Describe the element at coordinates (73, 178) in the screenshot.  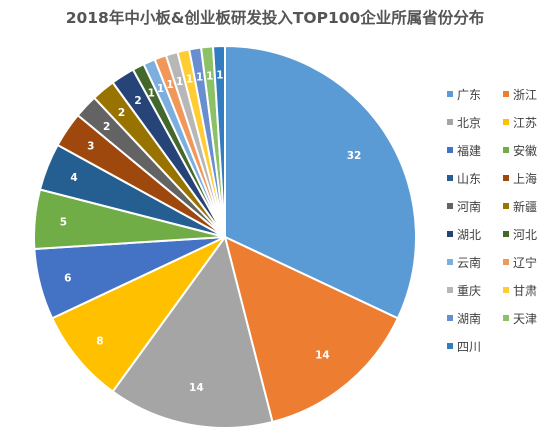
I see `data-label-山东: 4` at that location.